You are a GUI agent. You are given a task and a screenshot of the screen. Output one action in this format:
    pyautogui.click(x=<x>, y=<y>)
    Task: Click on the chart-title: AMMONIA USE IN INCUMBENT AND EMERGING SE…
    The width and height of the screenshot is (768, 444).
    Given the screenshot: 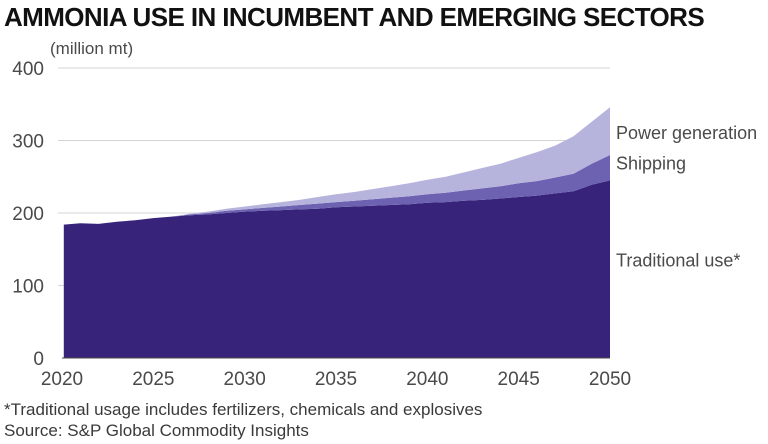 What is the action you would take?
    pyautogui.click(x=354, y=17)
    